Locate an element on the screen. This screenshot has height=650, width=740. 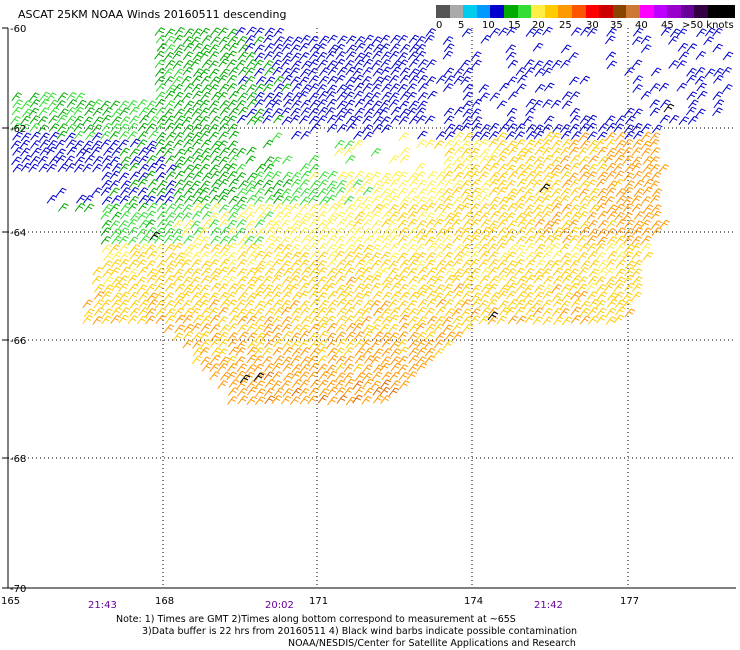
legend-swatch is located at coordinates (565, 11).